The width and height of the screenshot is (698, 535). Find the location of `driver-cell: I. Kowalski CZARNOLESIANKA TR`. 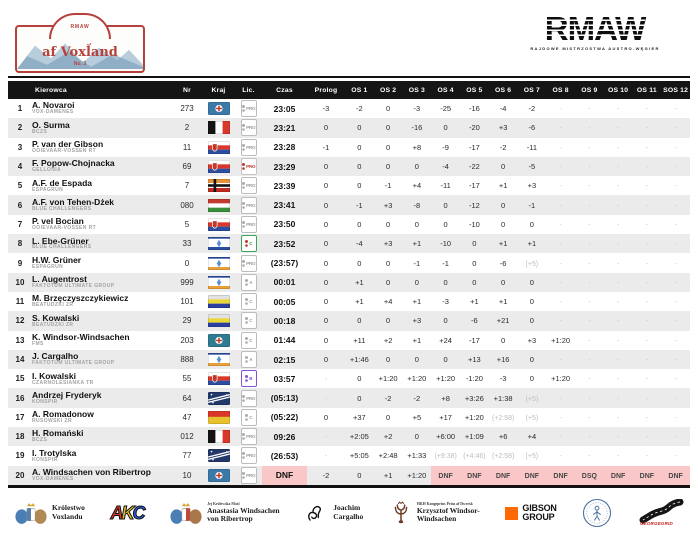

driver-cell: I. Kowalski CZARNOLESIANKA TR is located at coordinates (102, 378).